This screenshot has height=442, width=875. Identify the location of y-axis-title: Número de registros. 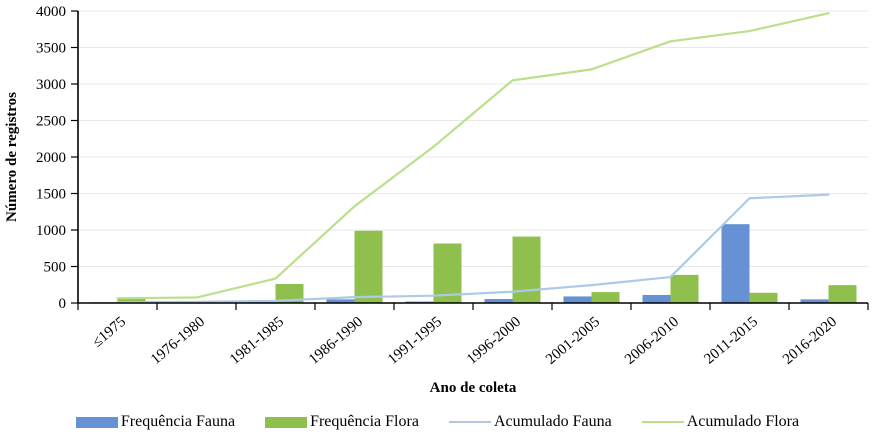
(12, 157).